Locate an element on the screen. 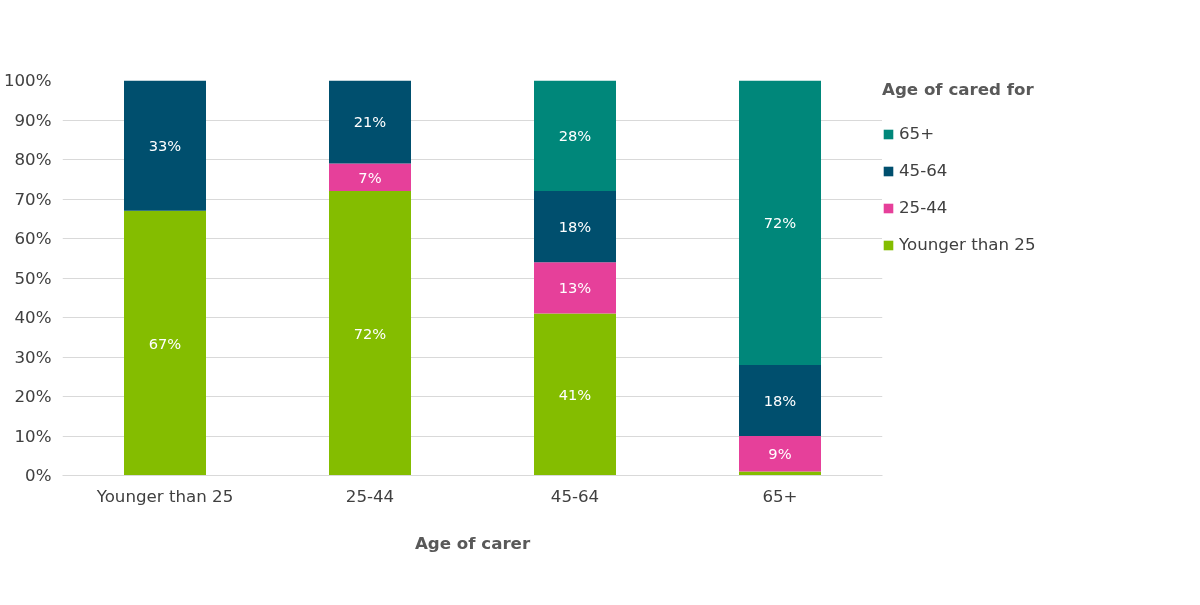 This screenshot has width=1200, height=605. x-tick-label: 45-64 is located at coordinates (575, 496).